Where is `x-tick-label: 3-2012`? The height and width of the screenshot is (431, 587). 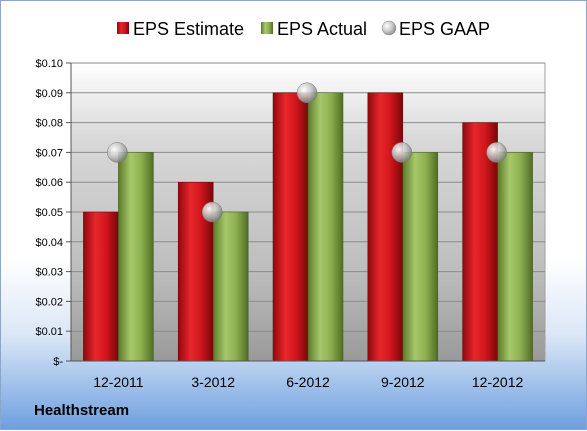
x-tick-label: 3-2012 is located at coordinates (213, 382).